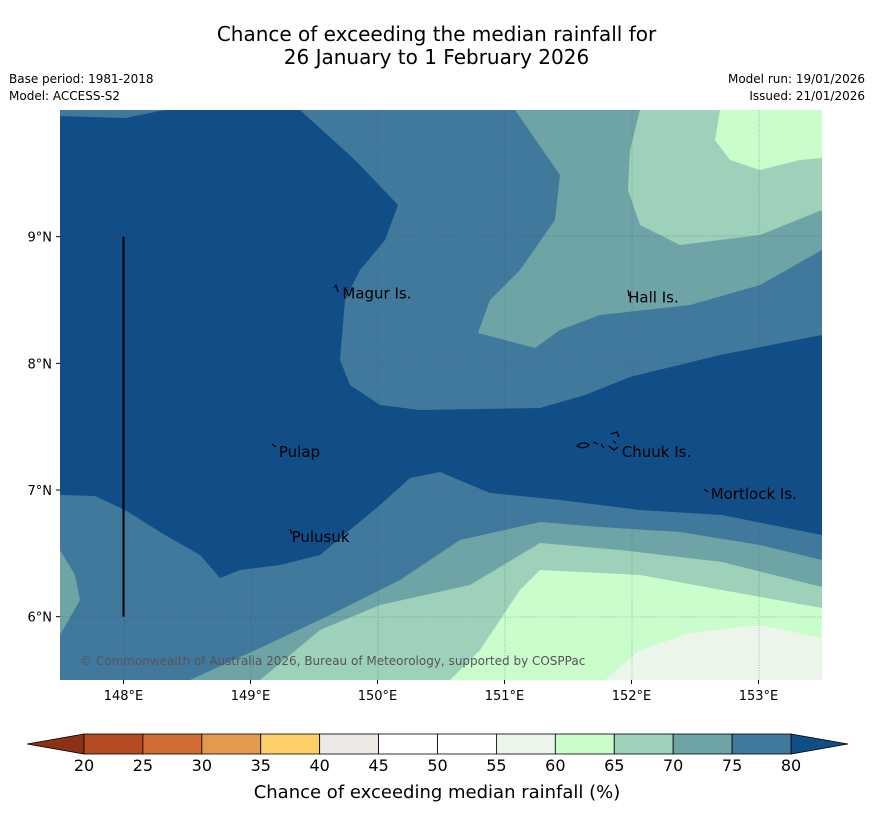 Image resolution: width=873 pixels, height=816 pixels. What do you see at coordinates (807, 96) in the screenshot?
I see `issued-date: Issued: 21/01/2026` at bounding box center [807, 96].